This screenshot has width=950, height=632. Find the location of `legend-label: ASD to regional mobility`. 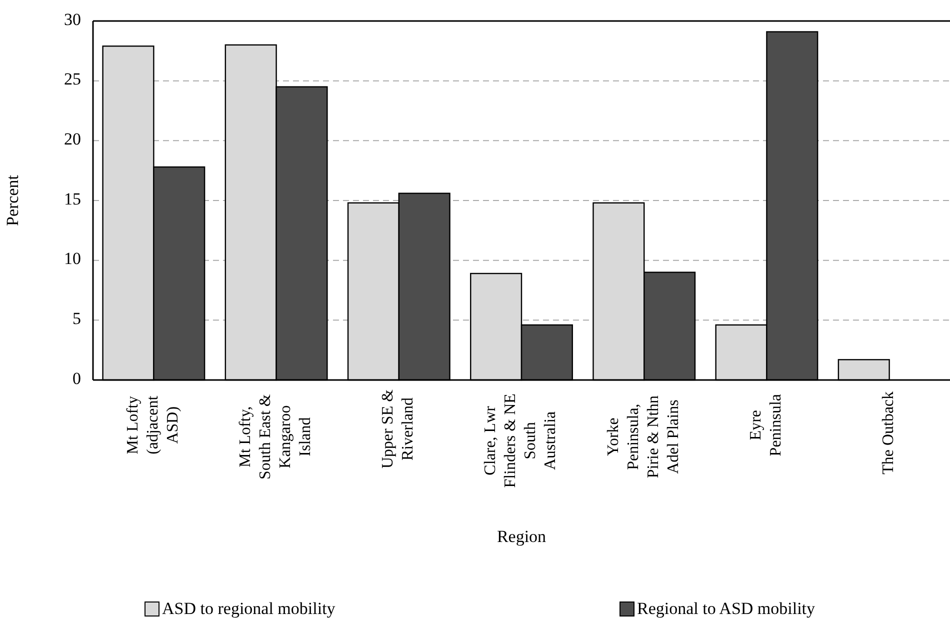

legend-label: ASD to regional mobility is located at coordinates (249, 608).